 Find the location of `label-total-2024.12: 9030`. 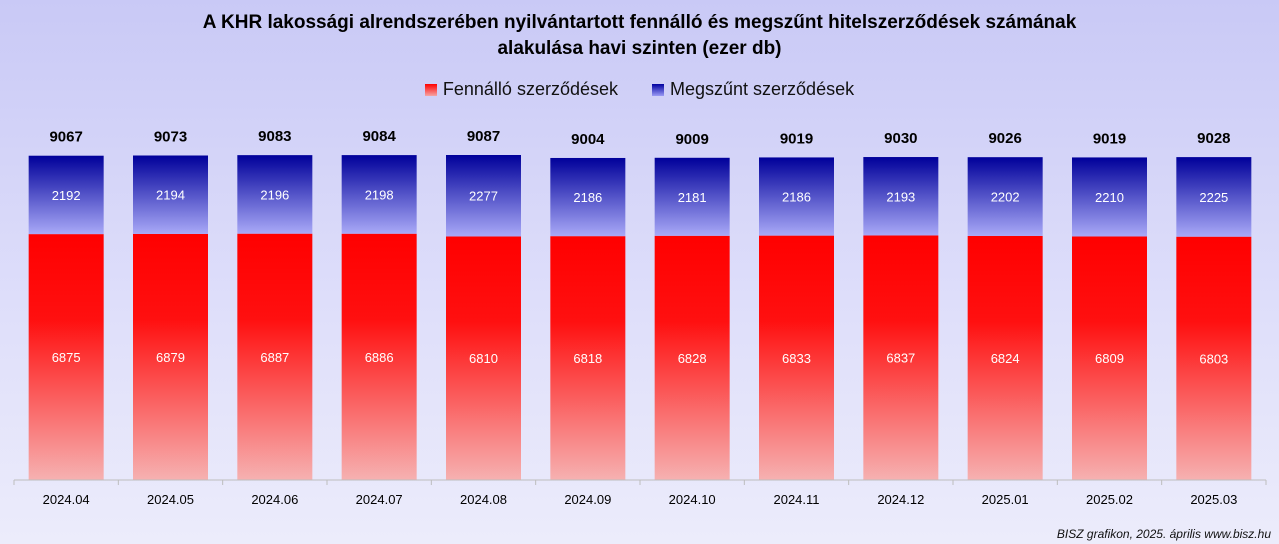

label-total-2024.12: 9030 is located at coordinates (900, 138).